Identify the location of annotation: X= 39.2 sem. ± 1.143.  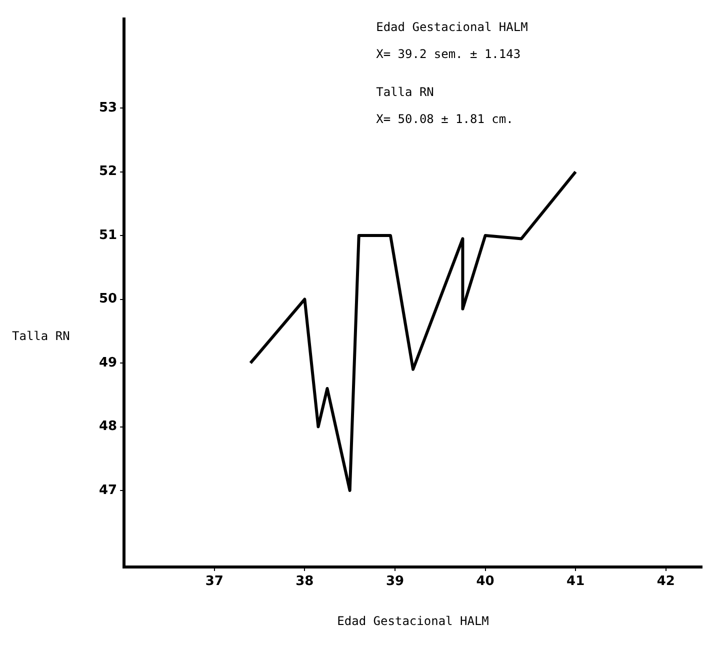
(448, 54).